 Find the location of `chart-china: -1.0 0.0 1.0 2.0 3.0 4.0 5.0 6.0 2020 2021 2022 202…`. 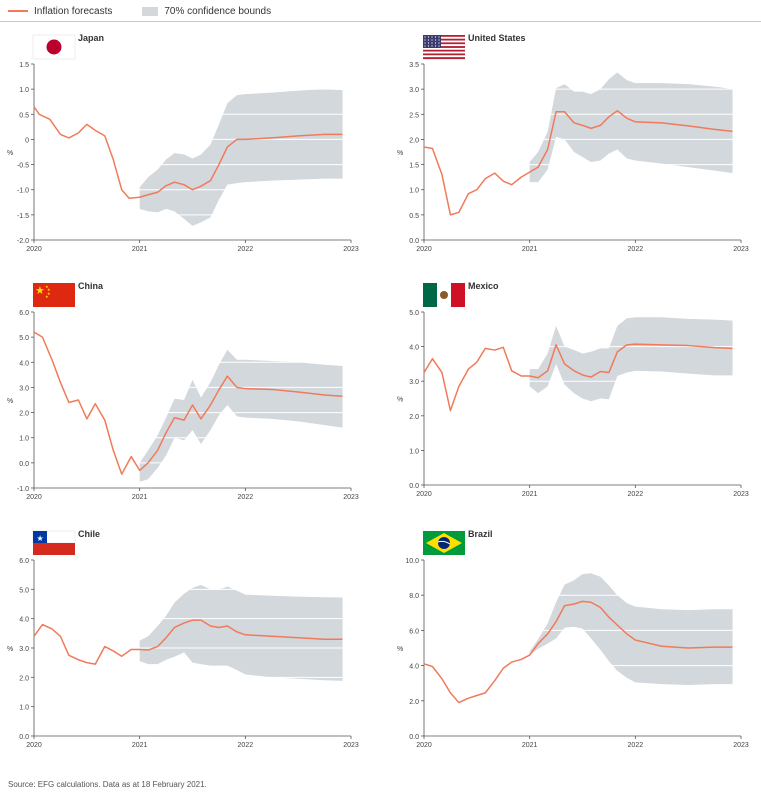

chart-china: -1.0 0.0 1.0 2.0 3.0 4.0 5.0 6.0 2020 2021 2022 202… is located at coordinates (183, 391).